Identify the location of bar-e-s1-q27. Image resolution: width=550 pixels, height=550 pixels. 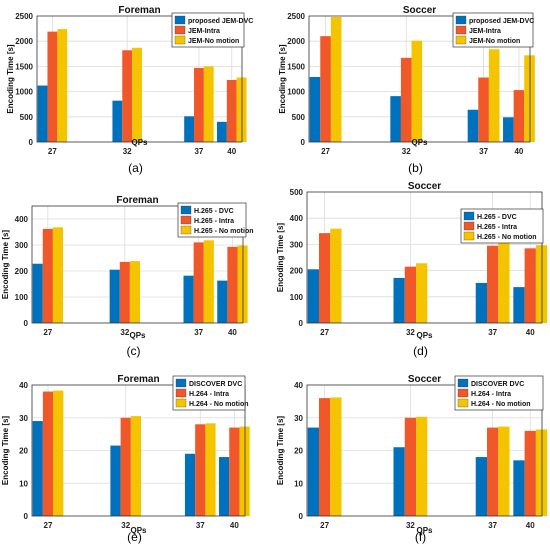
(37, 468).